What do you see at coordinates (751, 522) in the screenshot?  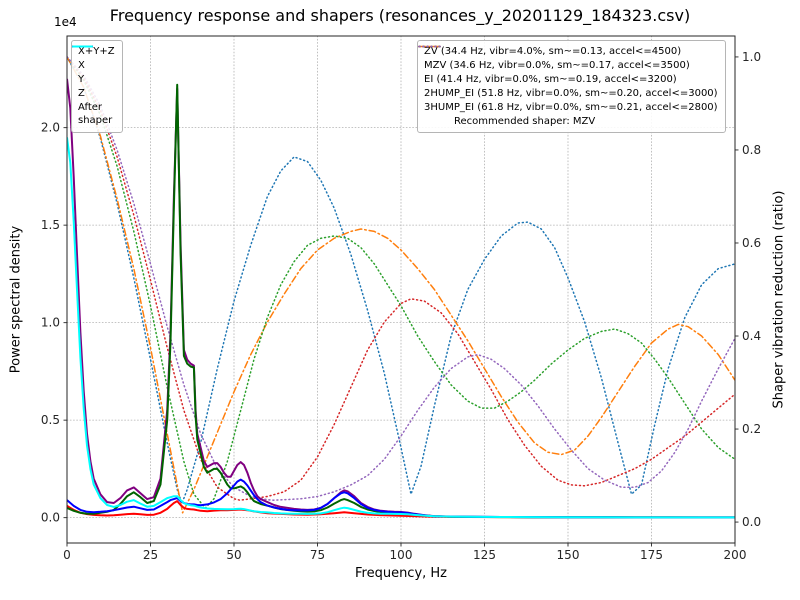 I see `right-tick-label: 0.0` at bounding box center [751, 522].